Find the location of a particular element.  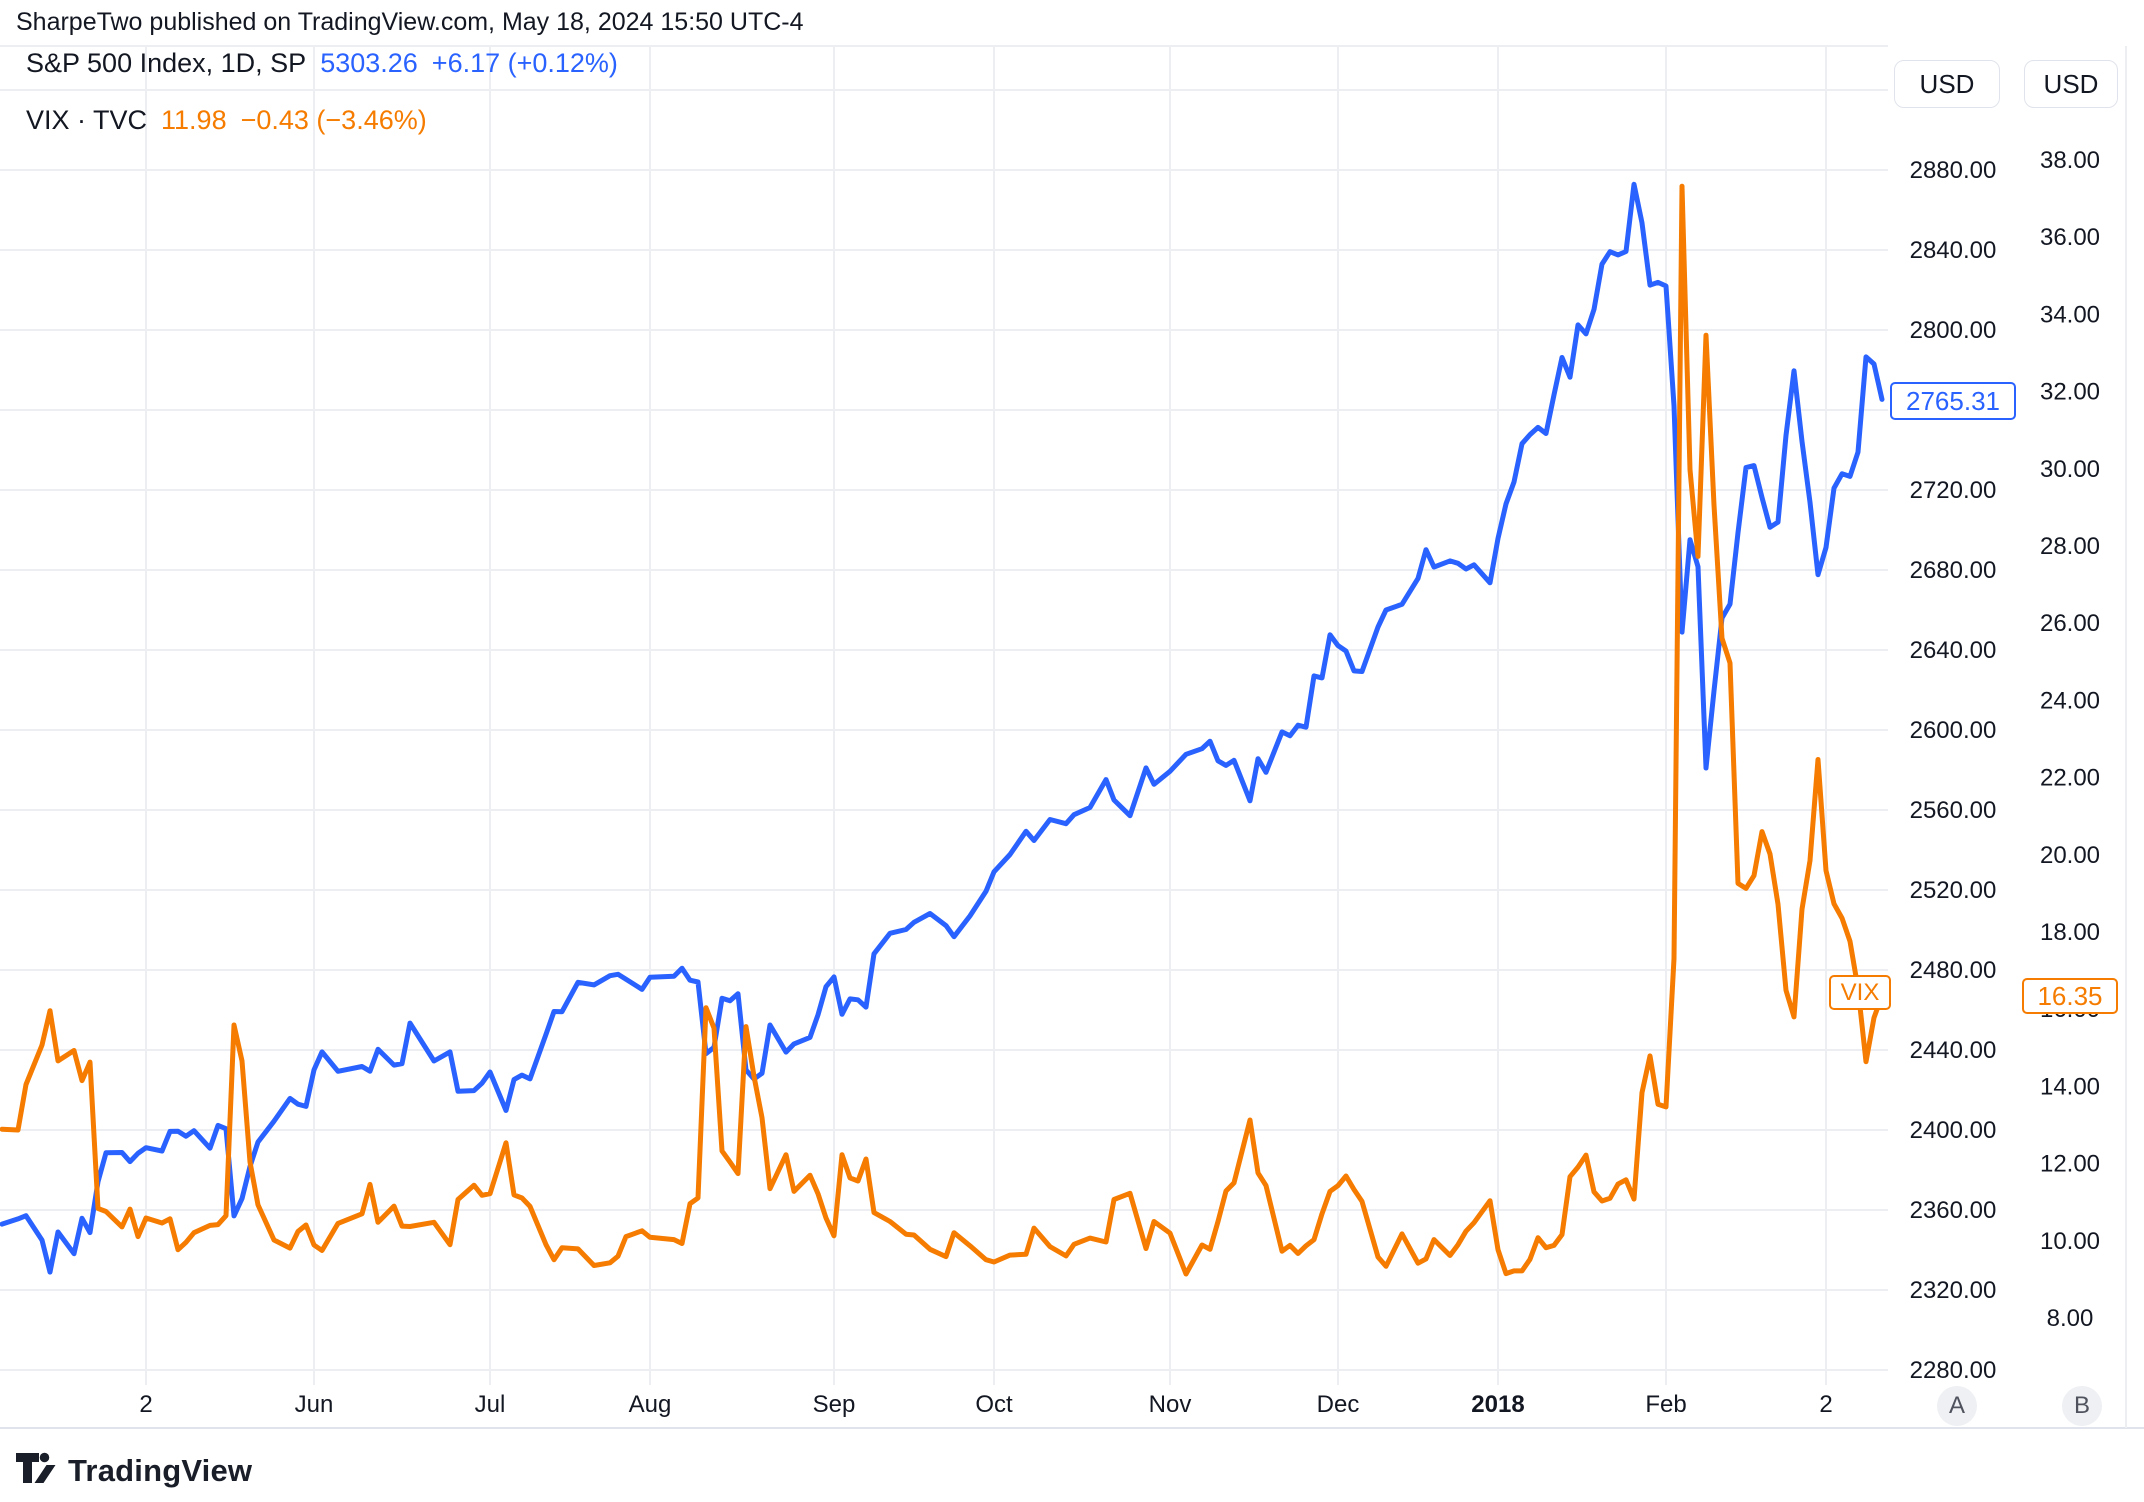

time-axis-label: Jul is located at coordinates (490, 1404).